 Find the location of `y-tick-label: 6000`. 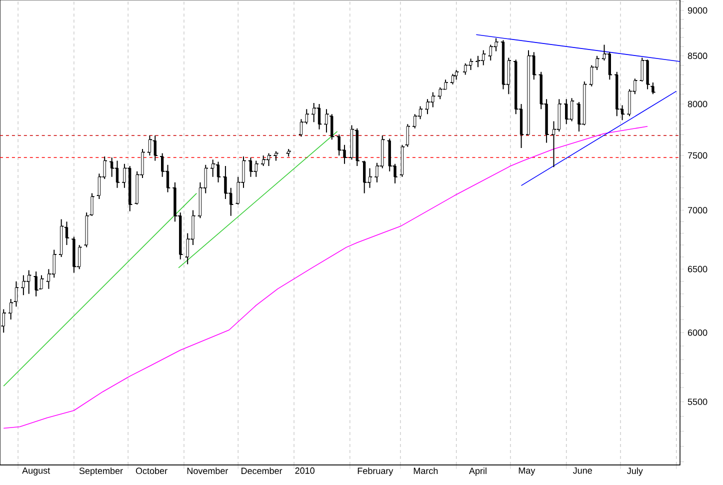

y-tick-label: 6000 is located at coordinates (698, 332).